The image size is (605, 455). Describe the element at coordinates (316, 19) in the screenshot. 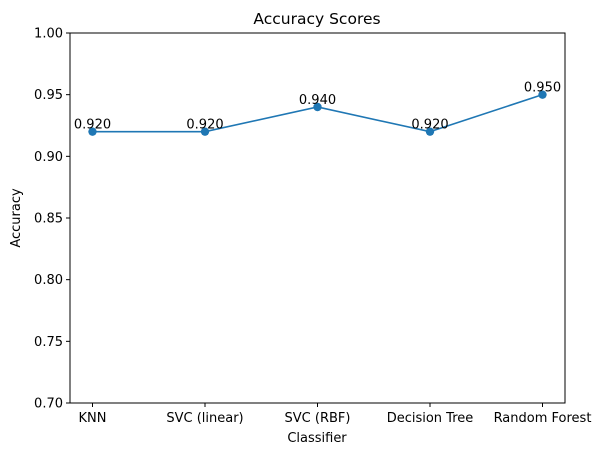

I see `chart-title: Accuracy Scores` at that location.